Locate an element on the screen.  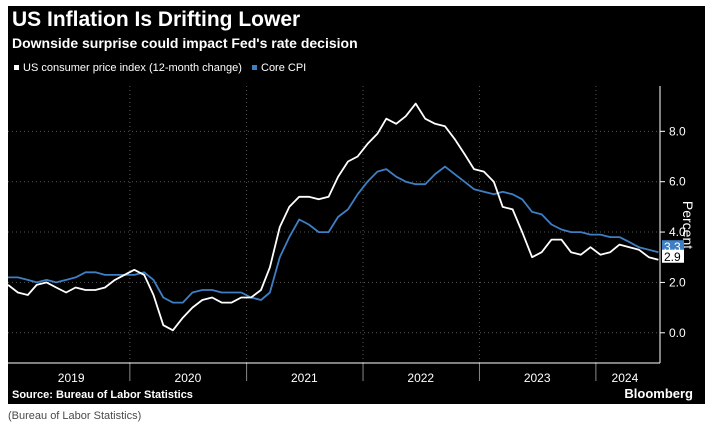
x-tick-label: 2022 is located at coordinates (420, 378).